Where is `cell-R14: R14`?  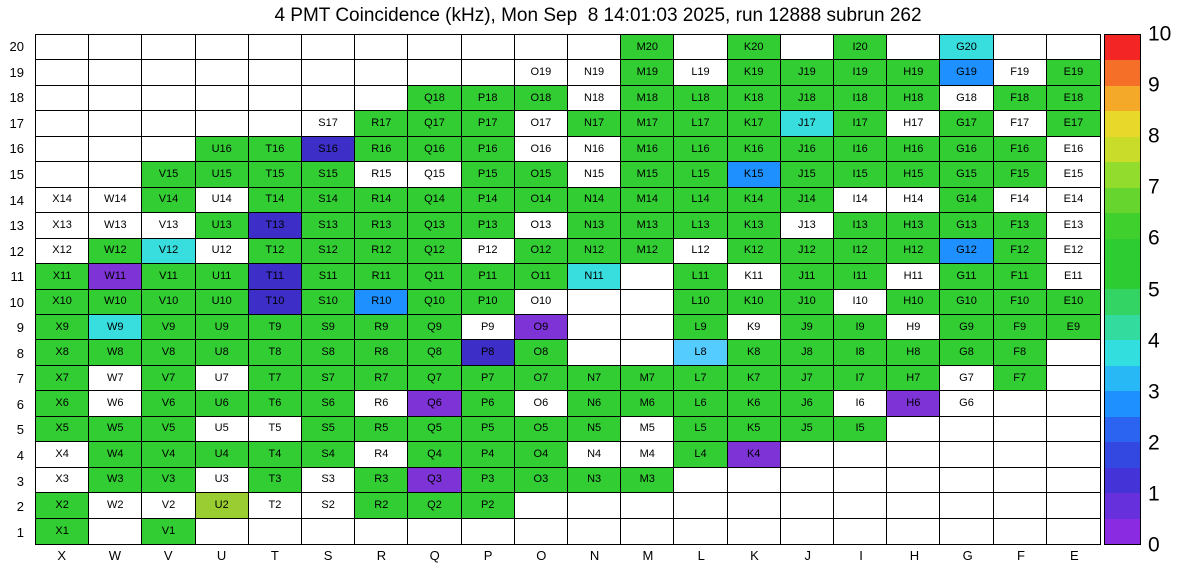
cell-R14: R14 is located at coordinates (382, 200).